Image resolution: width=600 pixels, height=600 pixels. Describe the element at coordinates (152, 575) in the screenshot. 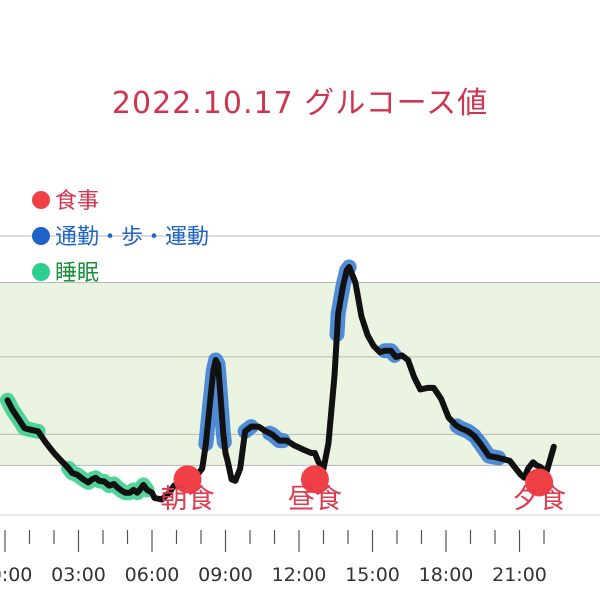

I see `x-tick-label: 06:00` at that location.